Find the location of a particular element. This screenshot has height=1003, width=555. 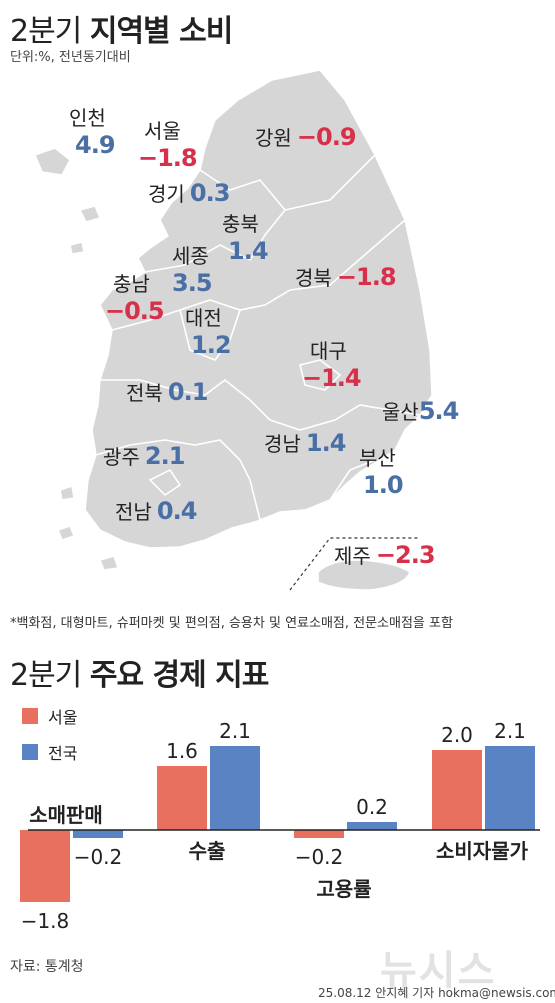

region-value: −0.9 is located at coordinates (326, 137).